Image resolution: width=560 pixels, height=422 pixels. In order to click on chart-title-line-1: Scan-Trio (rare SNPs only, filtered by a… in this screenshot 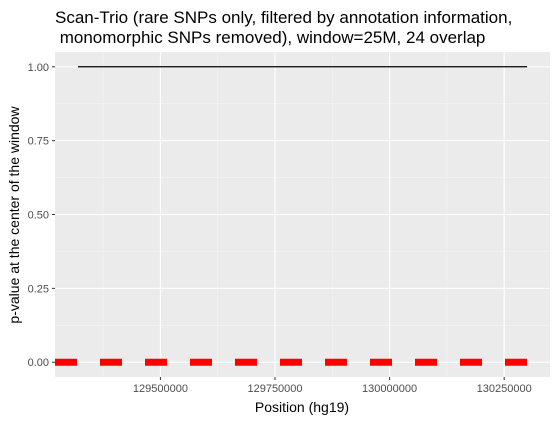, I will do `click(283, 17)`.